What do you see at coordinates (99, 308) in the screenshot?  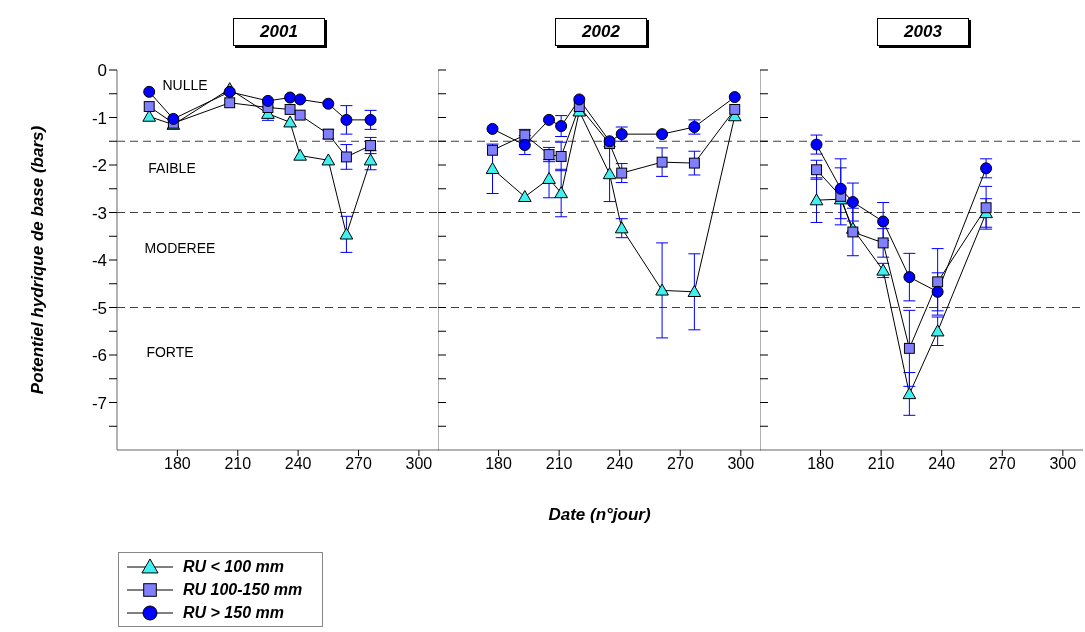 I see `y-tick-label: -5` at bounding box center [99, 308].